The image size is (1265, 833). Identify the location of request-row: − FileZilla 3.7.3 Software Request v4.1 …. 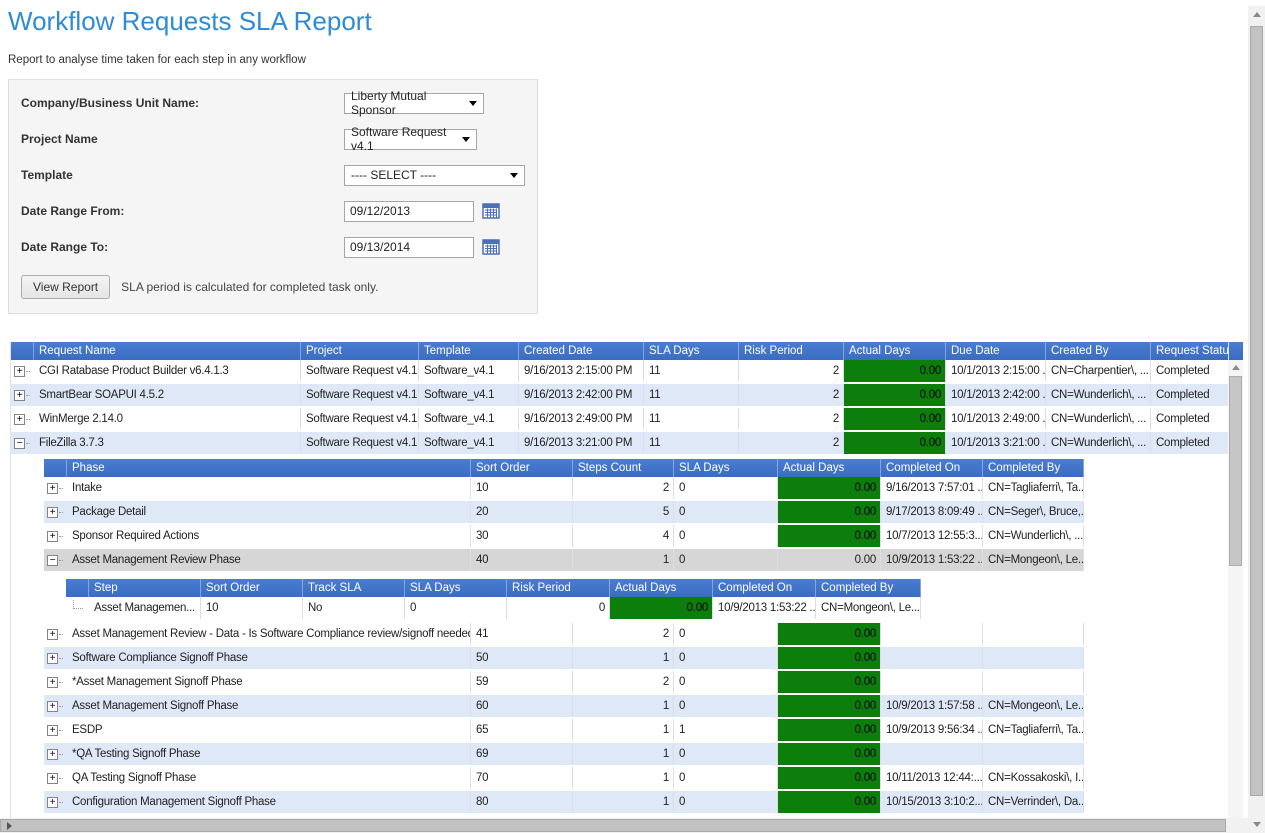
(627, 444).